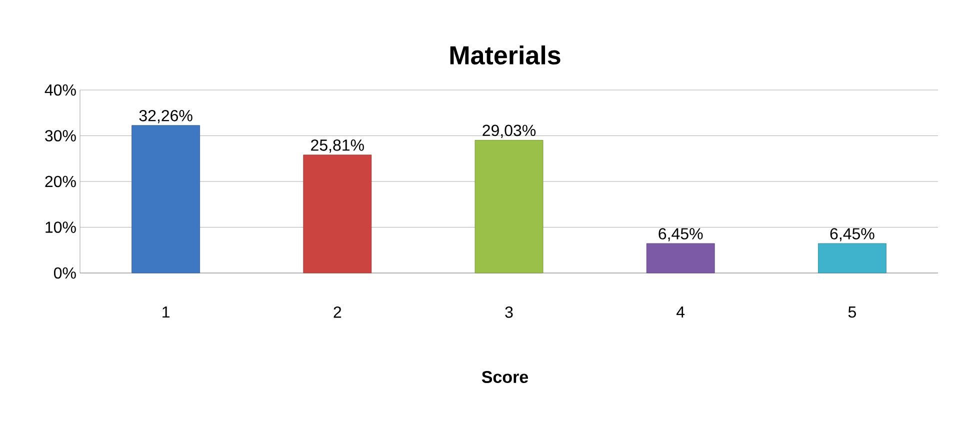  What do you see at coordinates (60, 182) in the screenshot?
I see `y-tick-label: 20%` at bounding box center [60, 182].